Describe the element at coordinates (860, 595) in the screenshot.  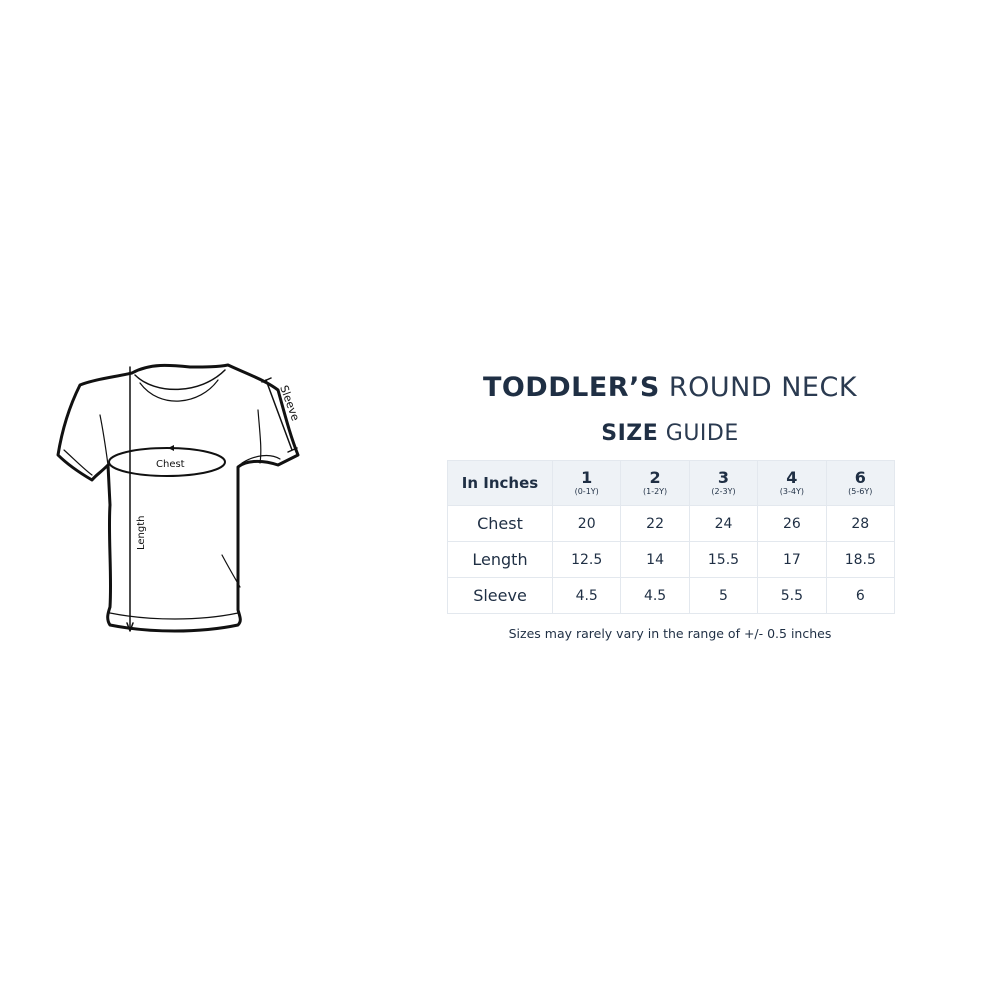
I see `table-cell: 6` at that location.